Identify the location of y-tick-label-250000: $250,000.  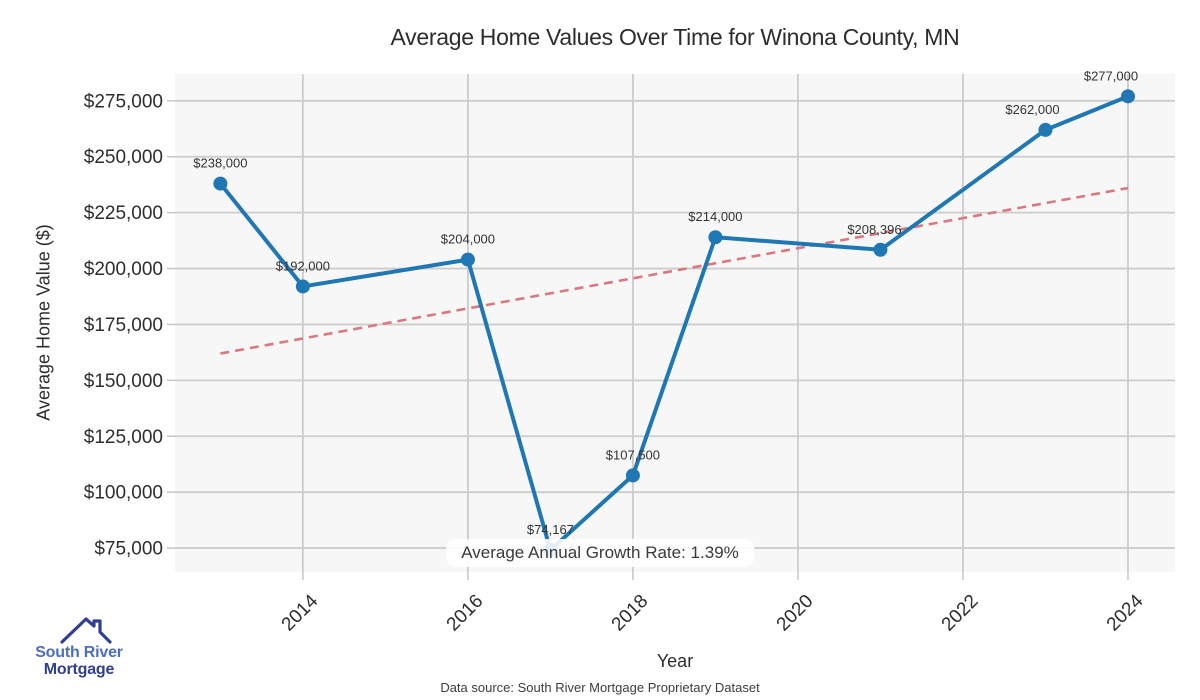
(123, 157).